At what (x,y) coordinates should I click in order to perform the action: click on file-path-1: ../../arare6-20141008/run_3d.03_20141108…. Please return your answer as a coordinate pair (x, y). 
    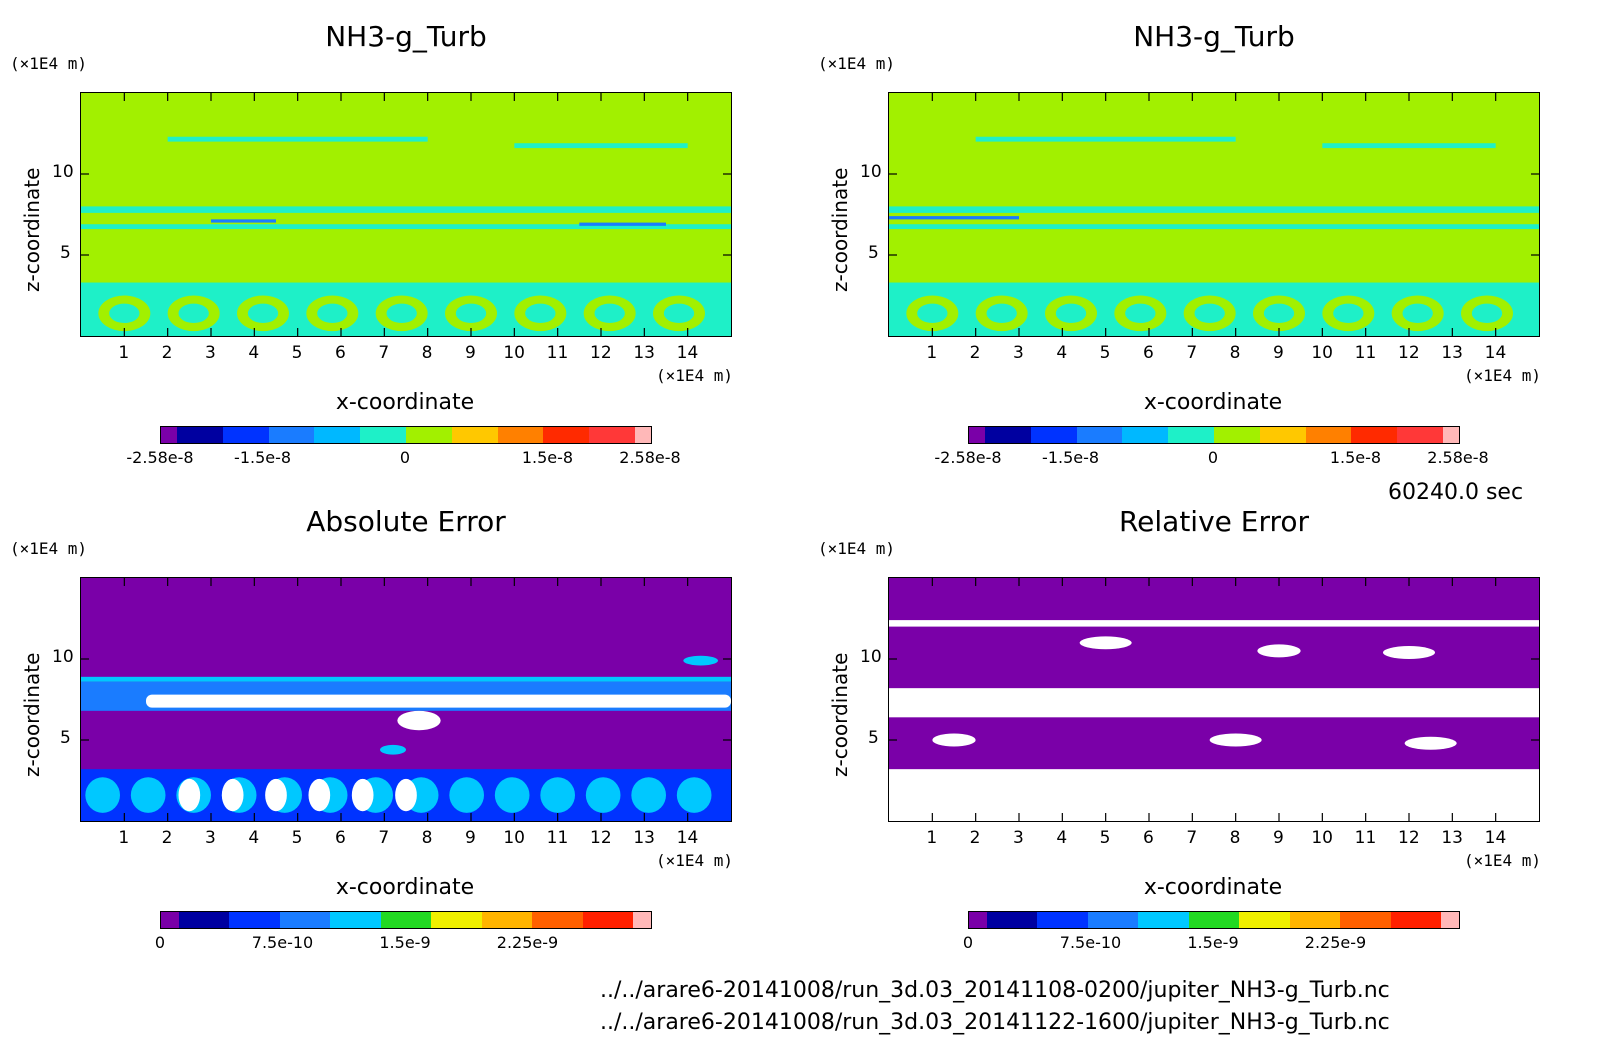
    Looking at the image, I should click on (995, 990).